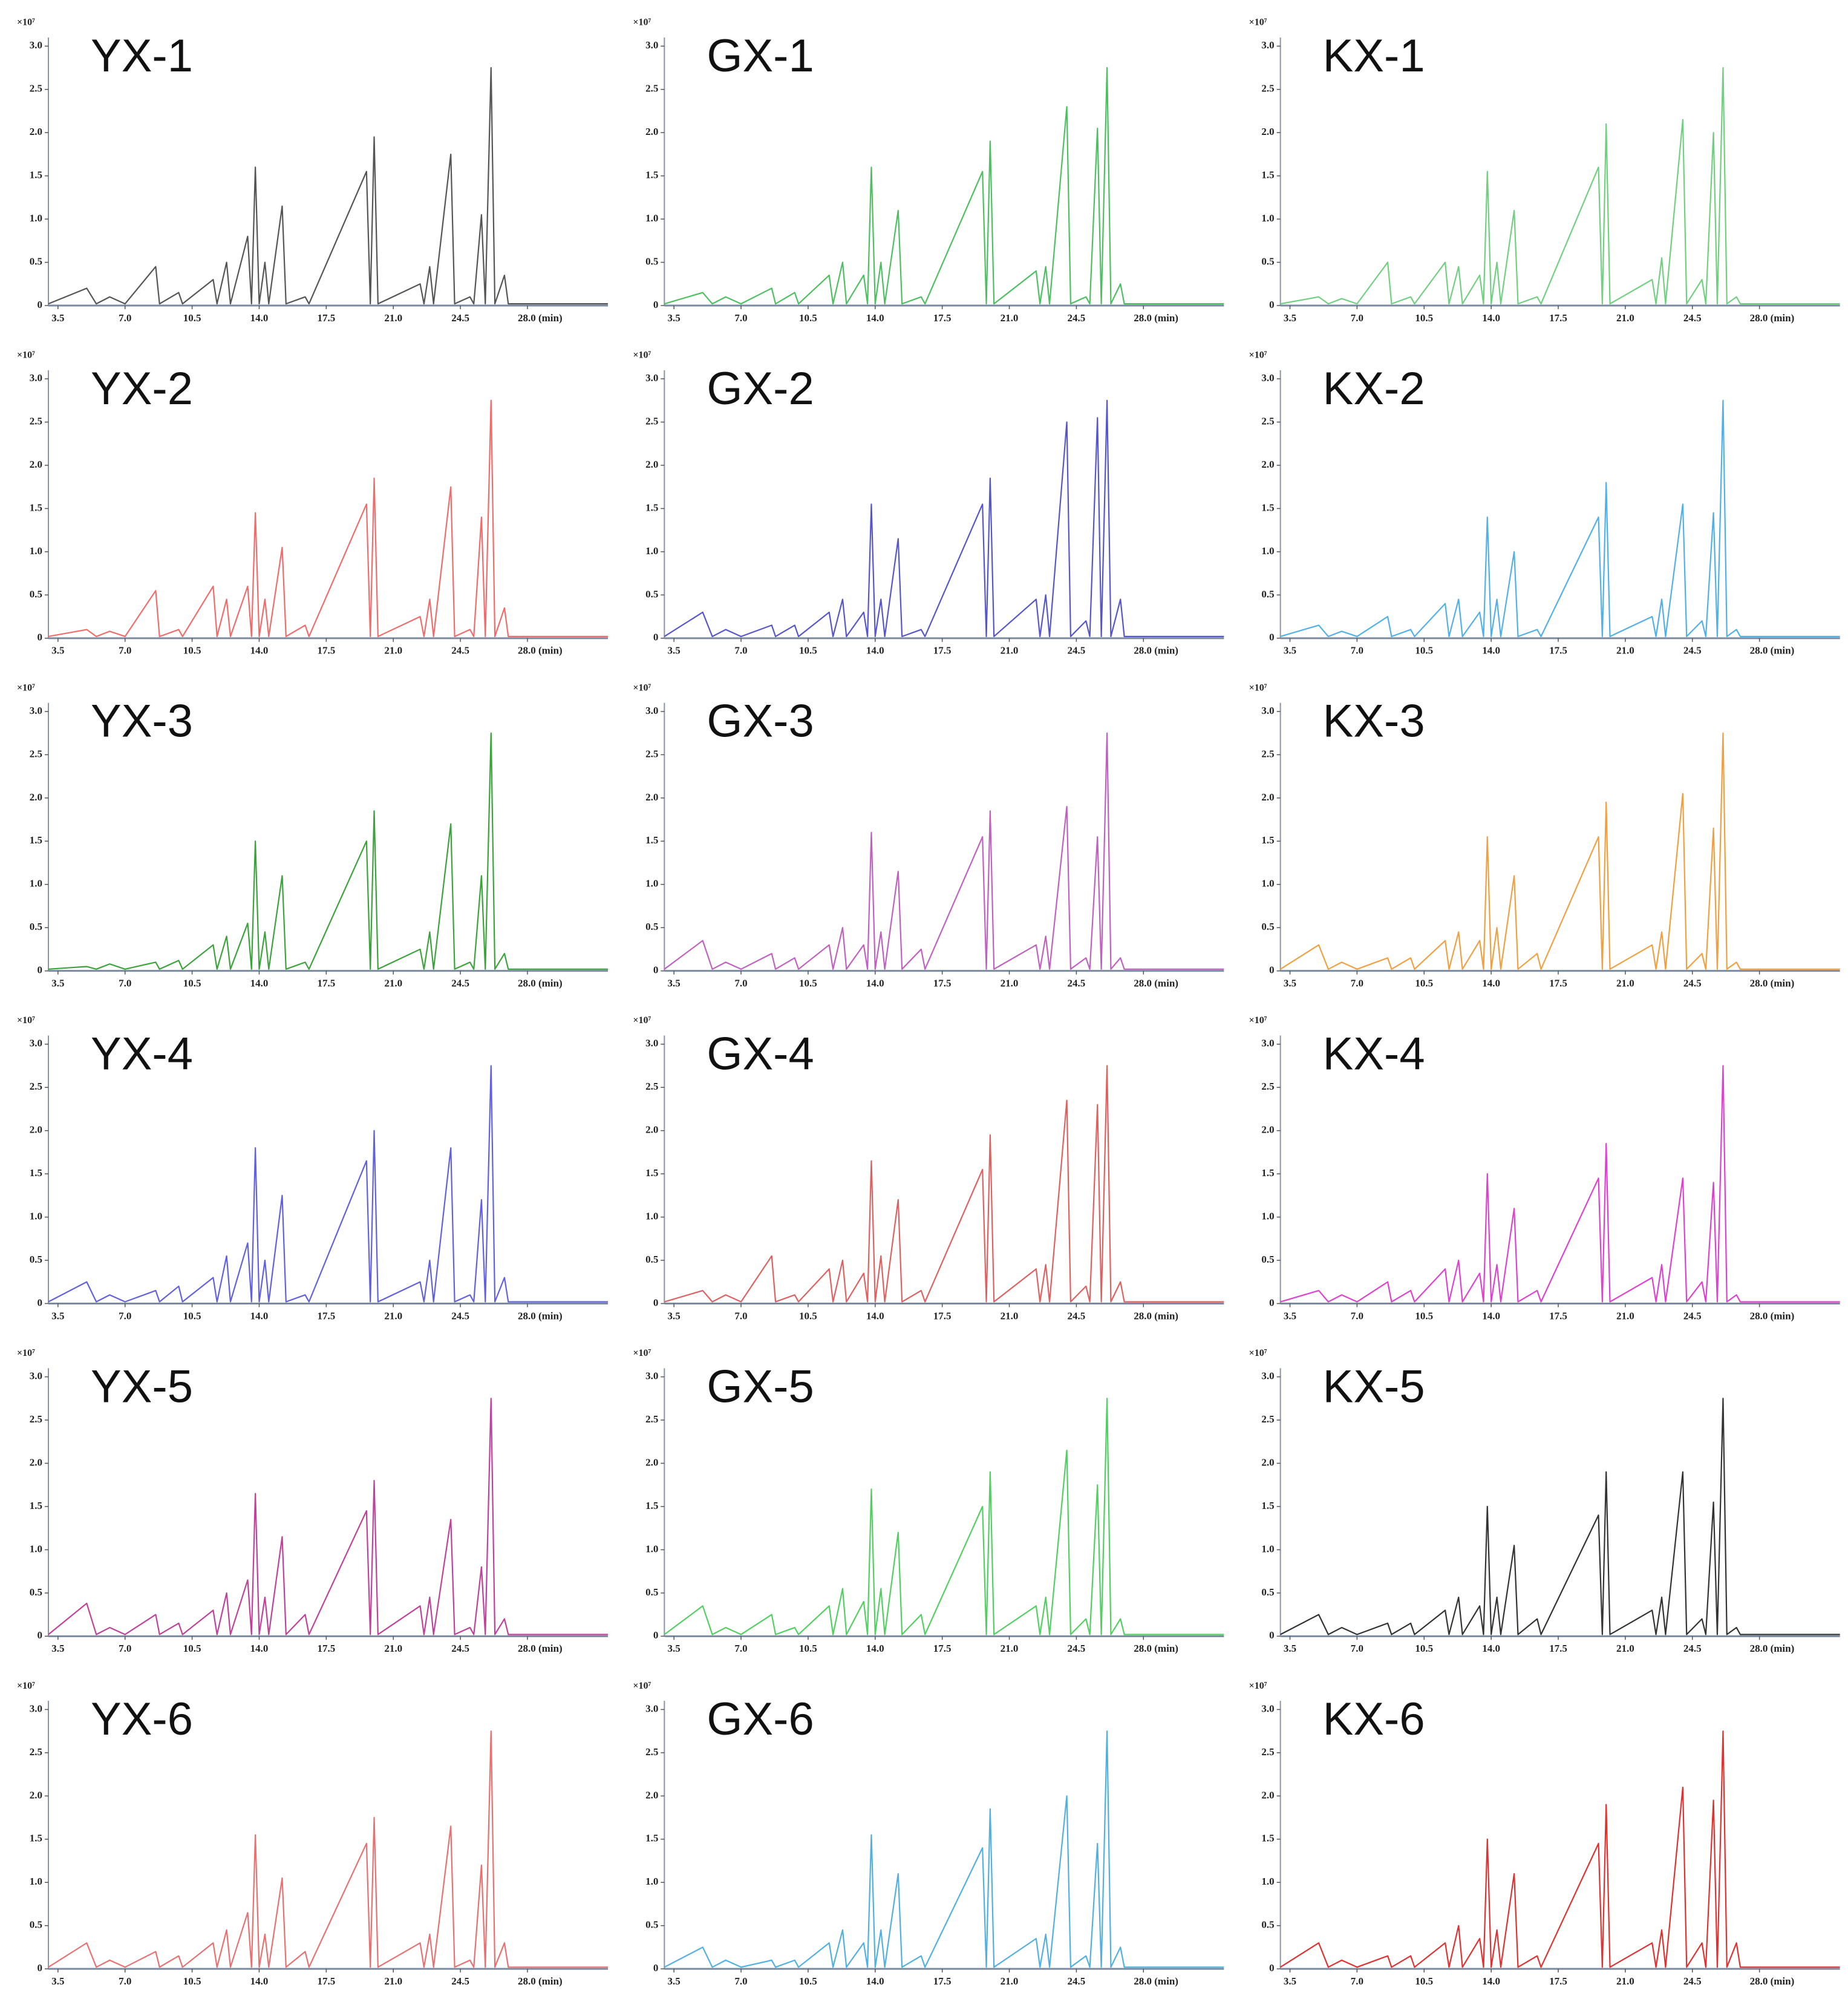 This screenshot has width=1848, height=1996. Describe the element at coordinates (1374, 388) in the screenshot. I see `panel-title: KX-2` at that location.